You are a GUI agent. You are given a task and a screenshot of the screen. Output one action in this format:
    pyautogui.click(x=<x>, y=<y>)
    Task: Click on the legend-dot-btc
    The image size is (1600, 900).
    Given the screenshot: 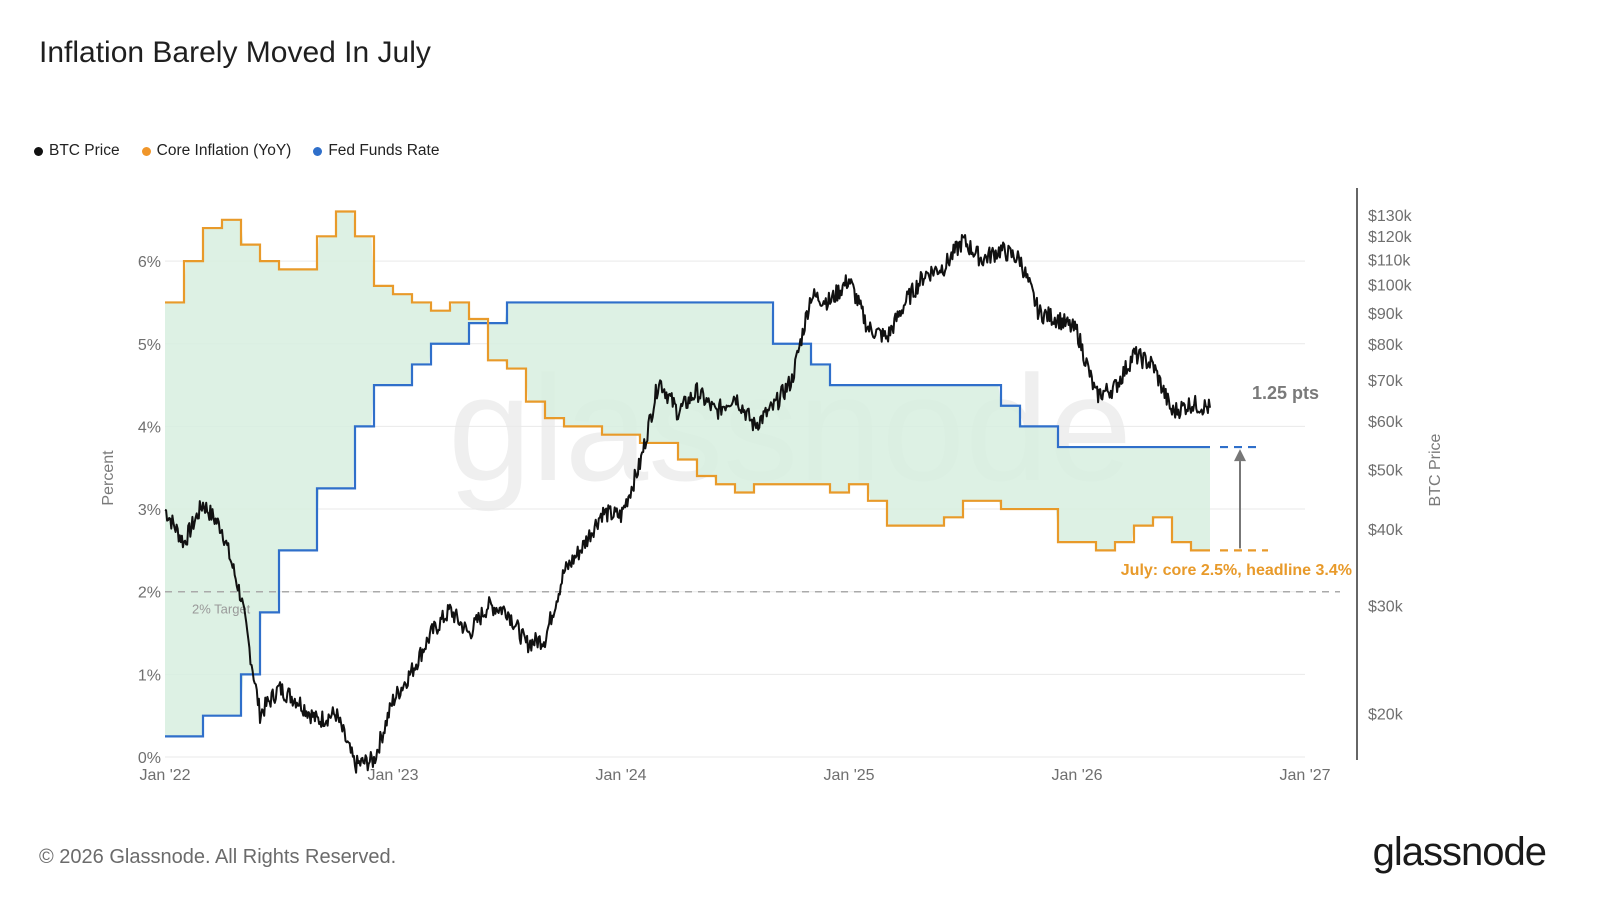 What is the action you would take?
    pyautogui.click(x=38, y=151)
    